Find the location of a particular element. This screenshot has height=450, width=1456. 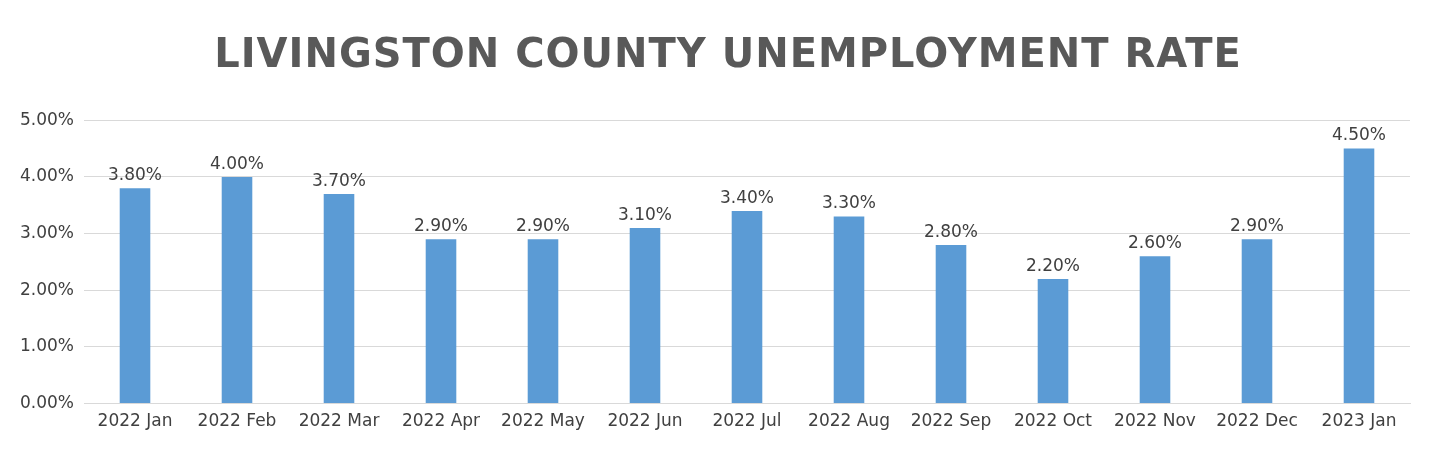

data-label: 3.70% is located at coordinates (339, 179).